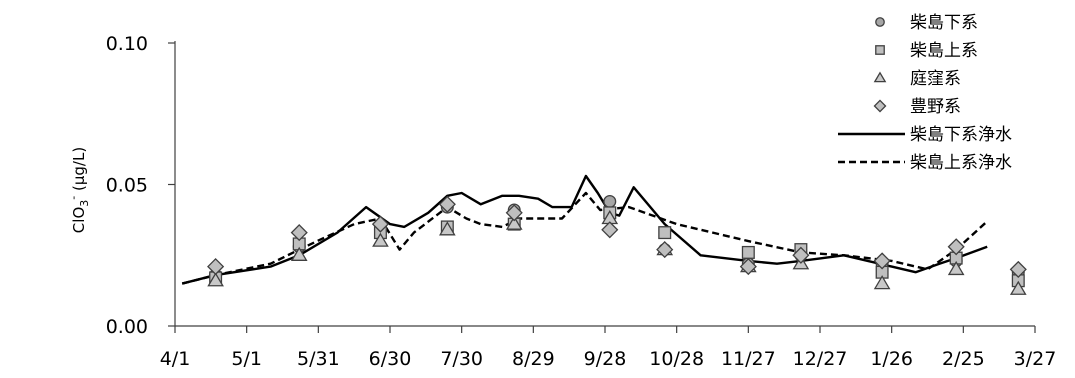  I want to click on x-tick-label: 11/27, so click(748, 359).